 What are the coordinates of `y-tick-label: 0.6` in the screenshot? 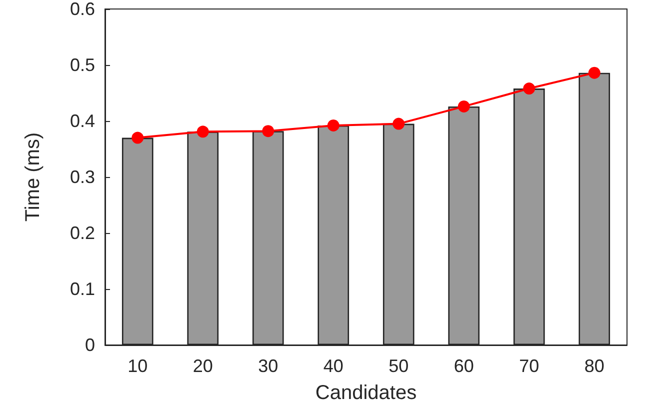 It's located at (82, 9).